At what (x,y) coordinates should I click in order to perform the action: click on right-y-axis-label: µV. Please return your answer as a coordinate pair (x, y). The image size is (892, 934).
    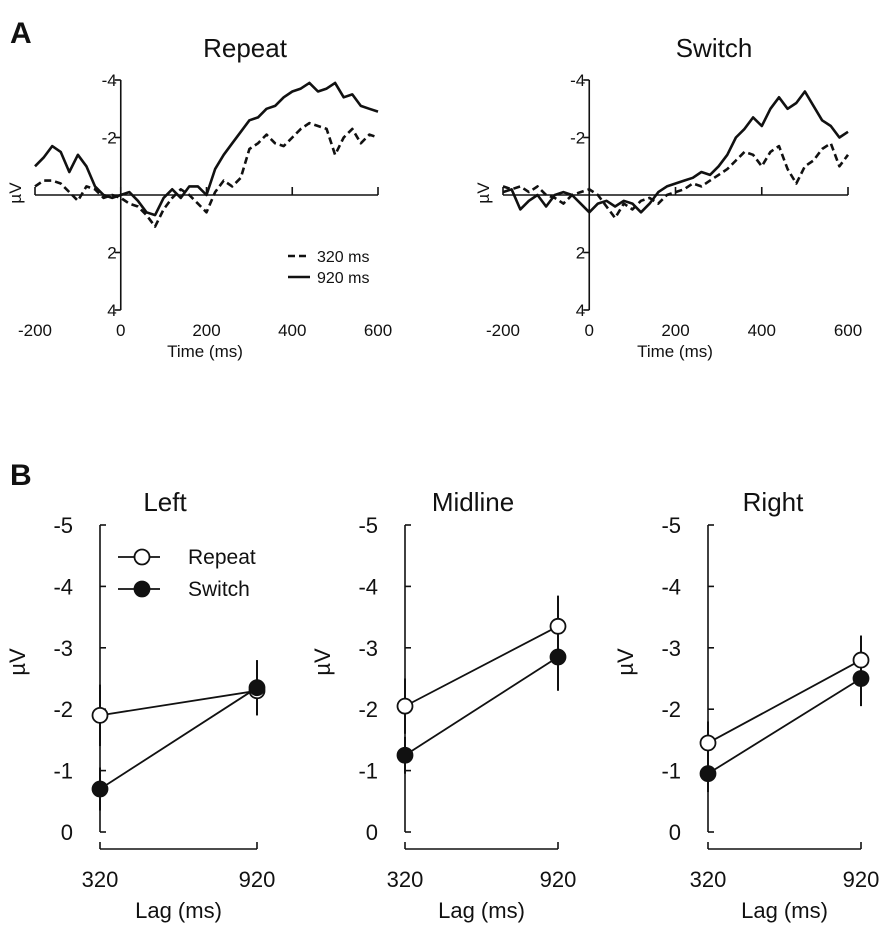
    Looking at the image, I should click on (625, 662).